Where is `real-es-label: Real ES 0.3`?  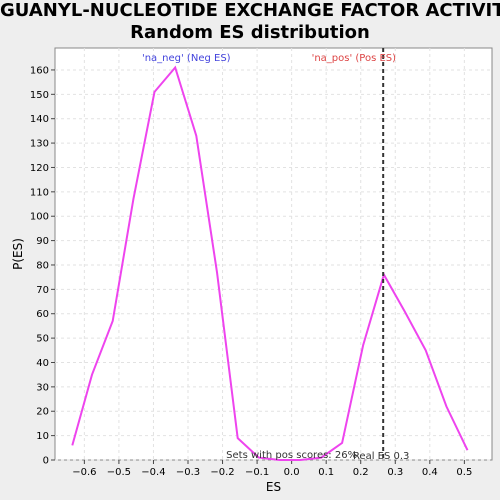 real-es-label: Real ES 0.3 is located at coordinates (381, 456).